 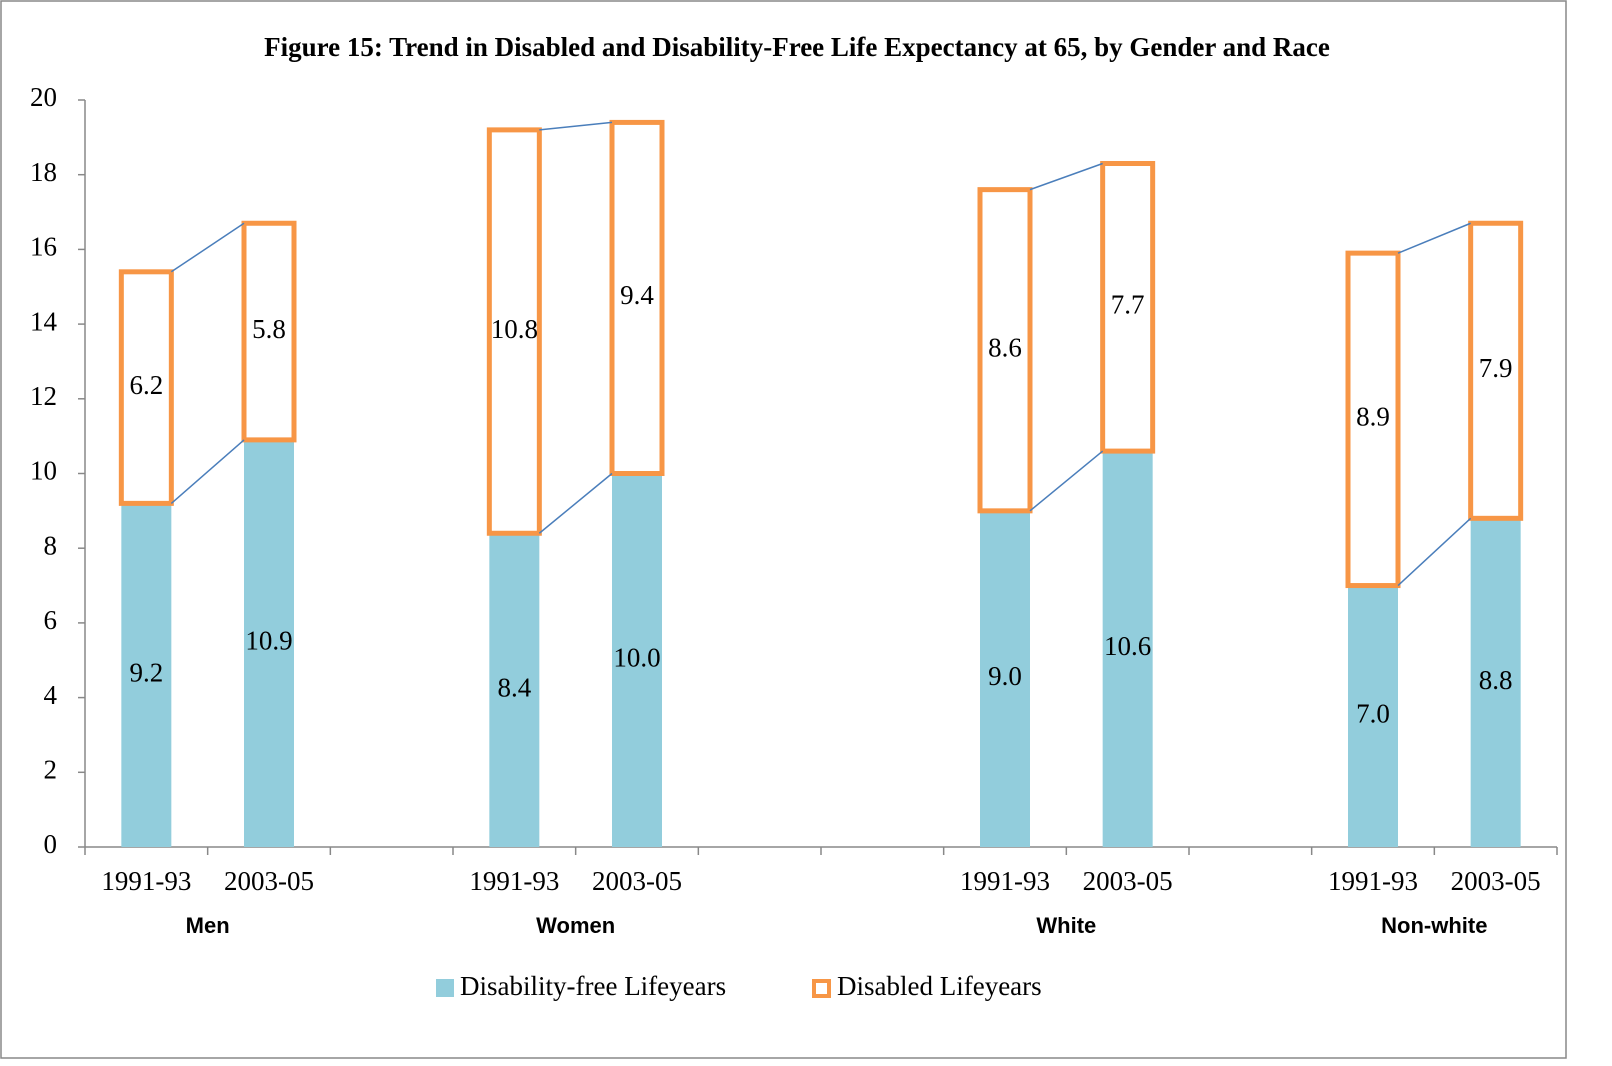 What do you see at coordinates (1005, 347) in the screenshot?
I see `data-label: 8.6` at bounding box center [1005, 347].